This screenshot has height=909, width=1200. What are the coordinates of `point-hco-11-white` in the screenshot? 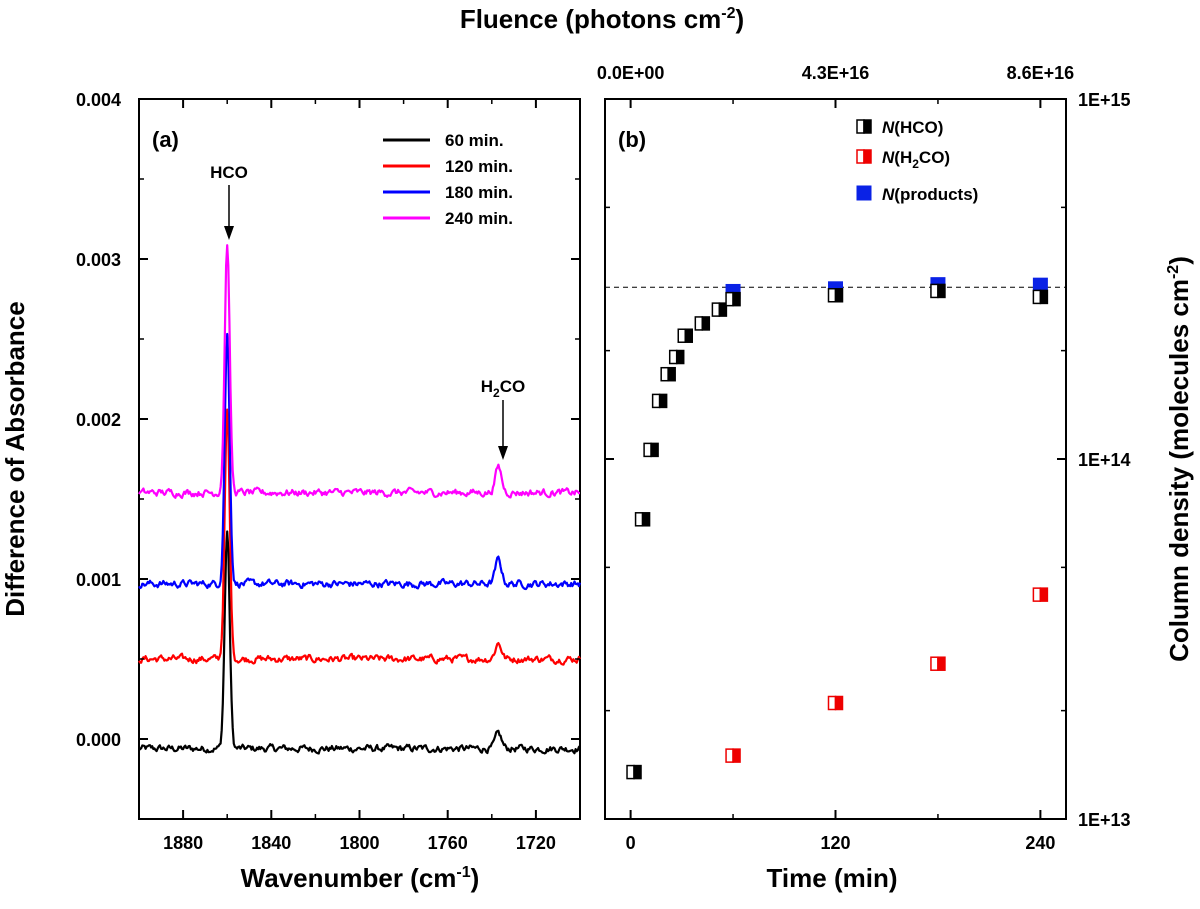 It's located at (934, 291).